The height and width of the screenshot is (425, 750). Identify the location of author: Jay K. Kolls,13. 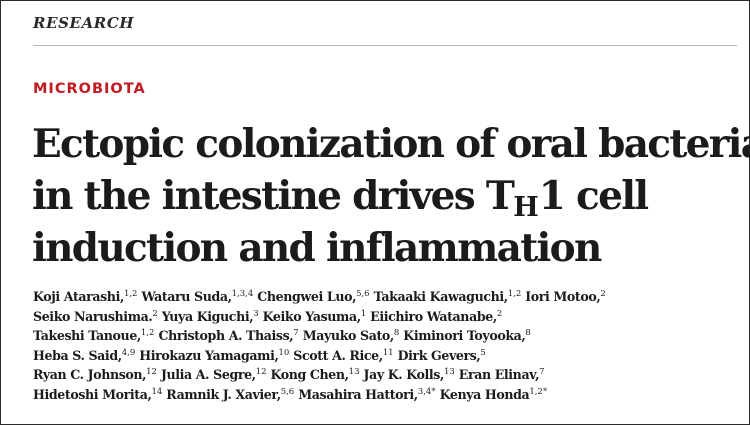
(409, 374).